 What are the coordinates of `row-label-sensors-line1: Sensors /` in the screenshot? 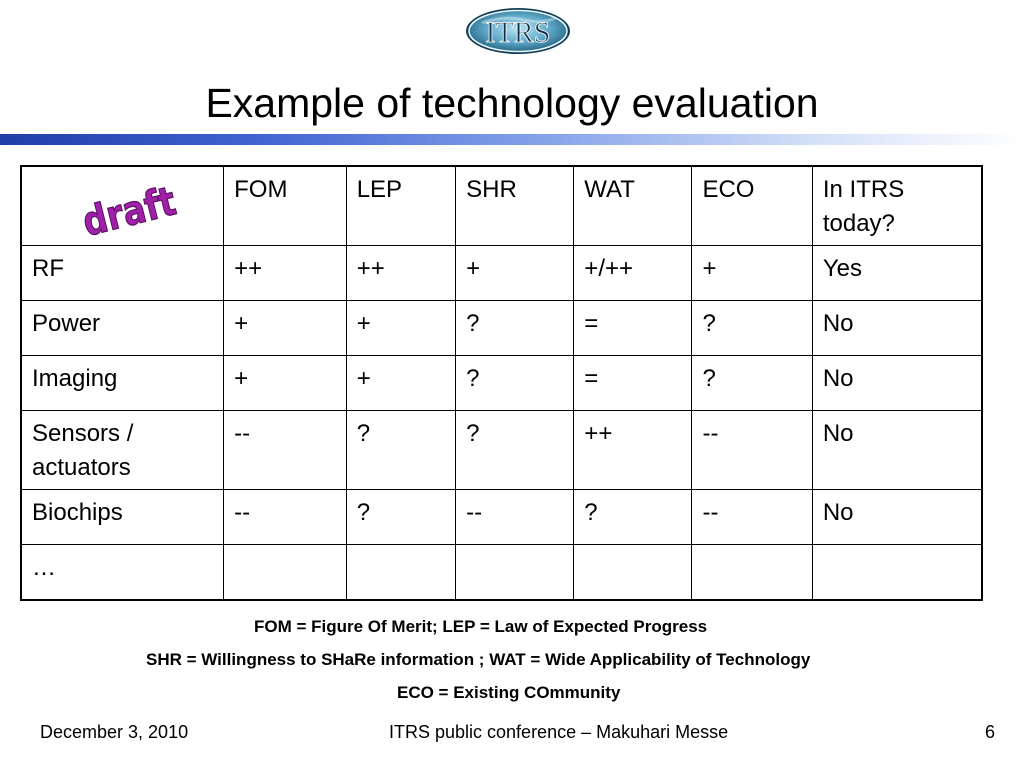 It's located at (83, 433).